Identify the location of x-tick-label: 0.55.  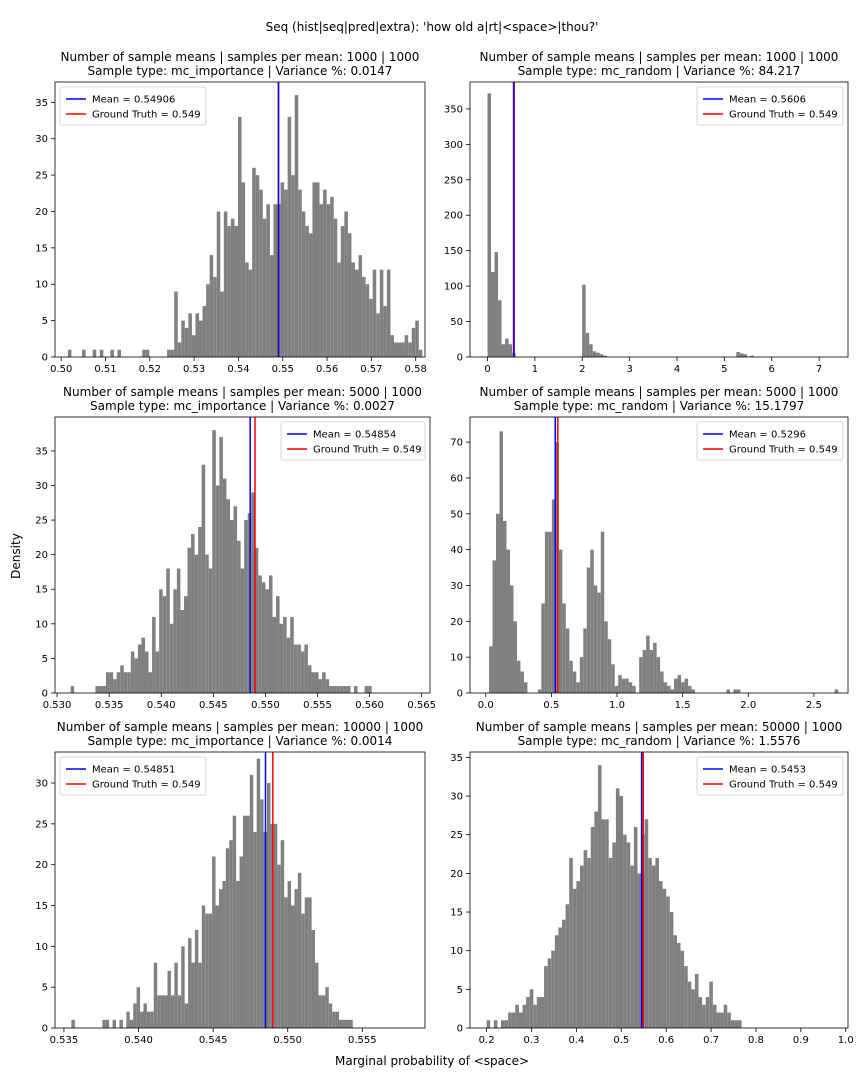
(283, 369).